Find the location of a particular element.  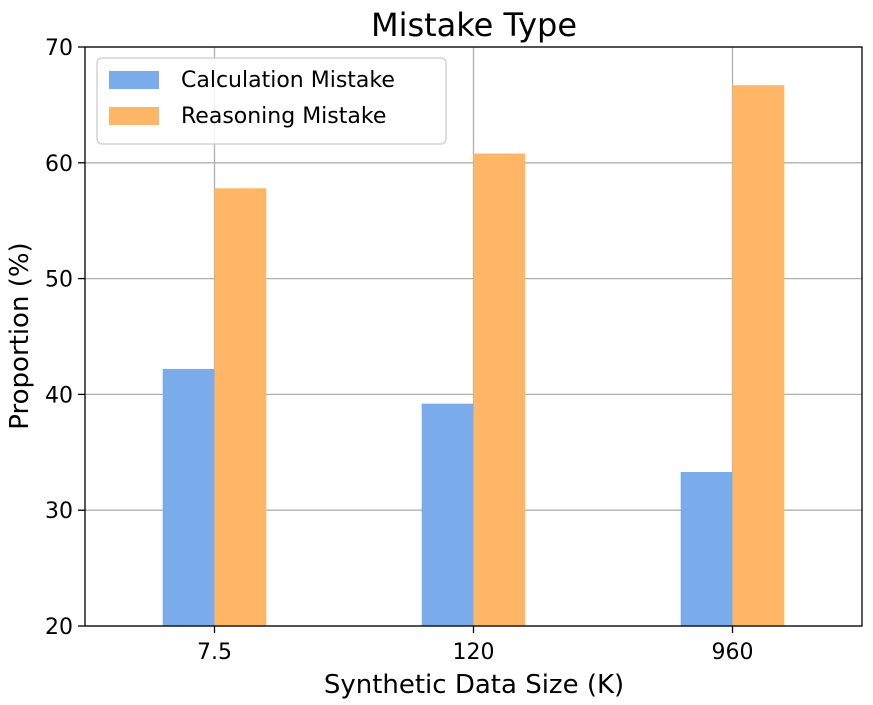

x-axis-ticks: 7.5 120 960 is located at coordinates (475, 645).